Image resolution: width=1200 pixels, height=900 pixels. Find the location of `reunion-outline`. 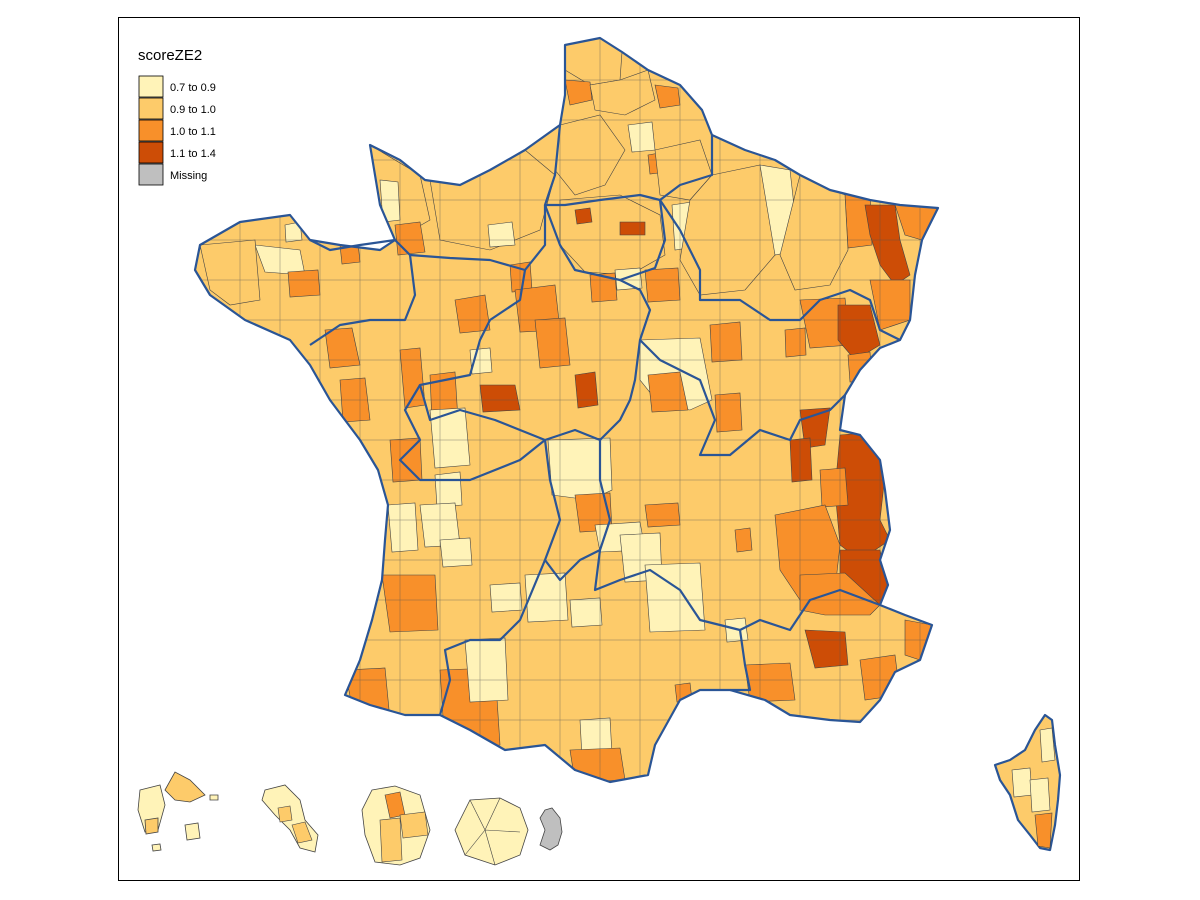

reunion-outline is located at coordinates (491, 831).